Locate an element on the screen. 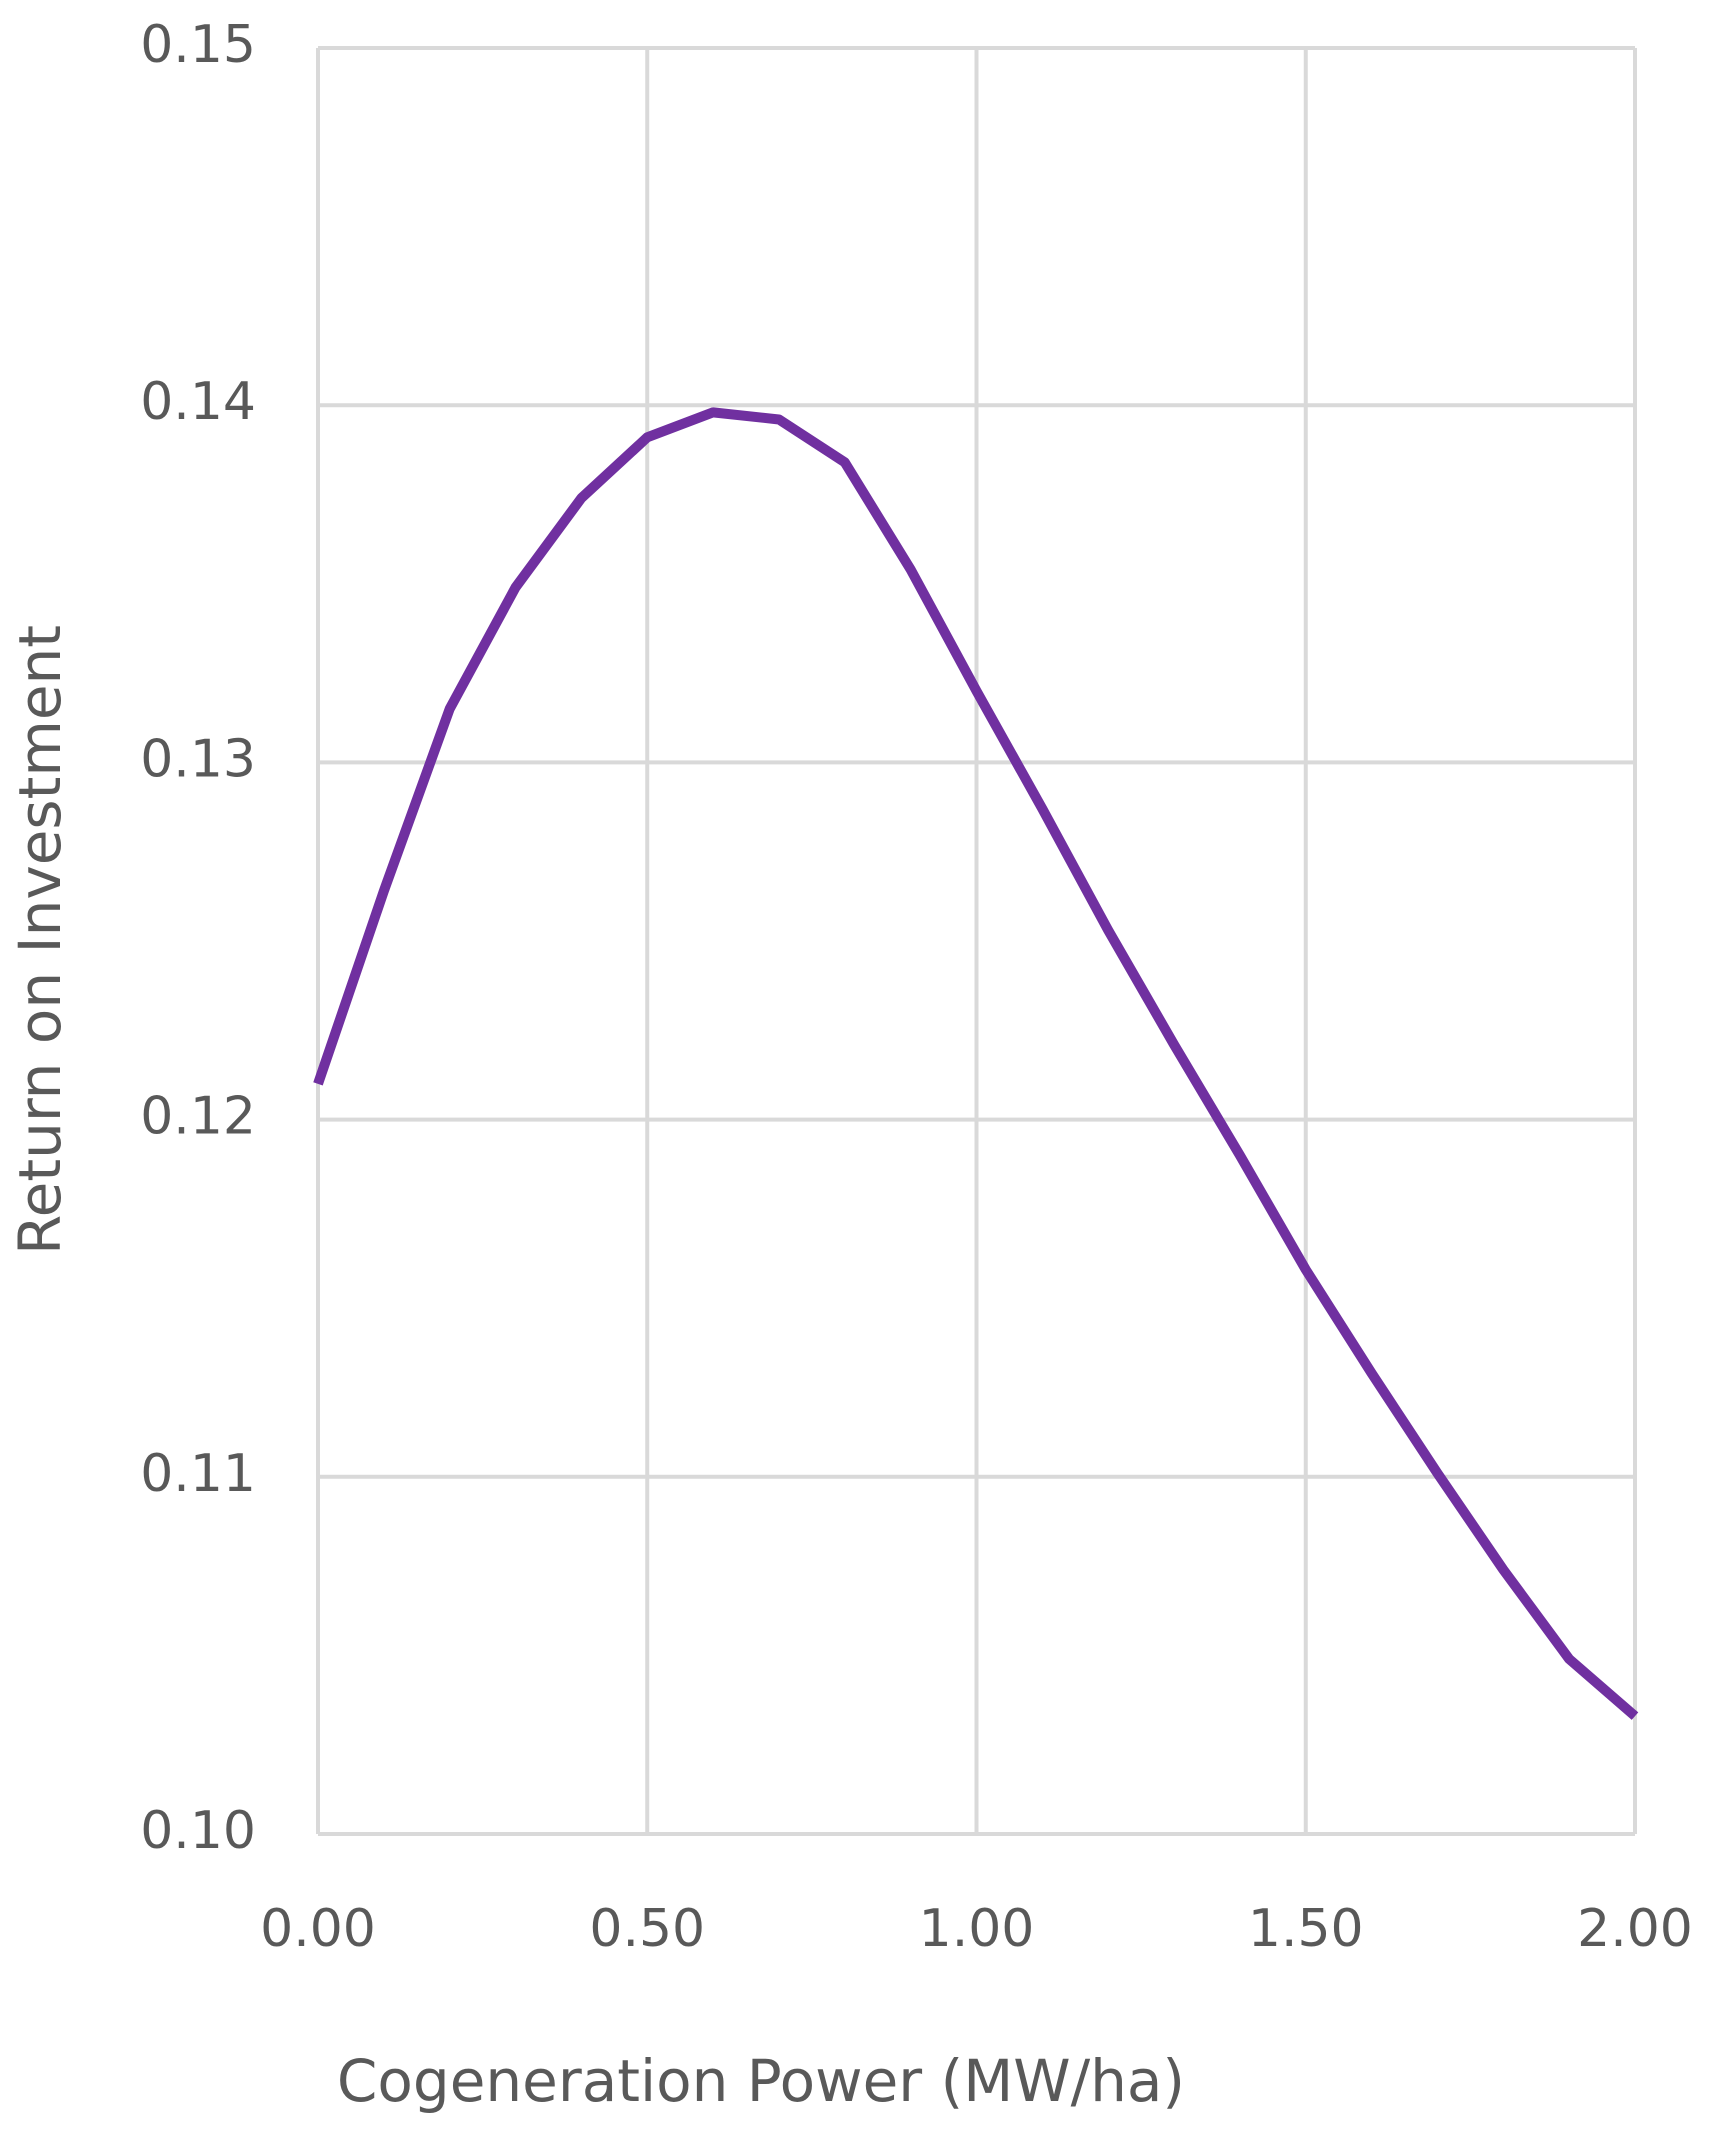  y-tick-label: 0.13 is located at coordinates (198, 759).